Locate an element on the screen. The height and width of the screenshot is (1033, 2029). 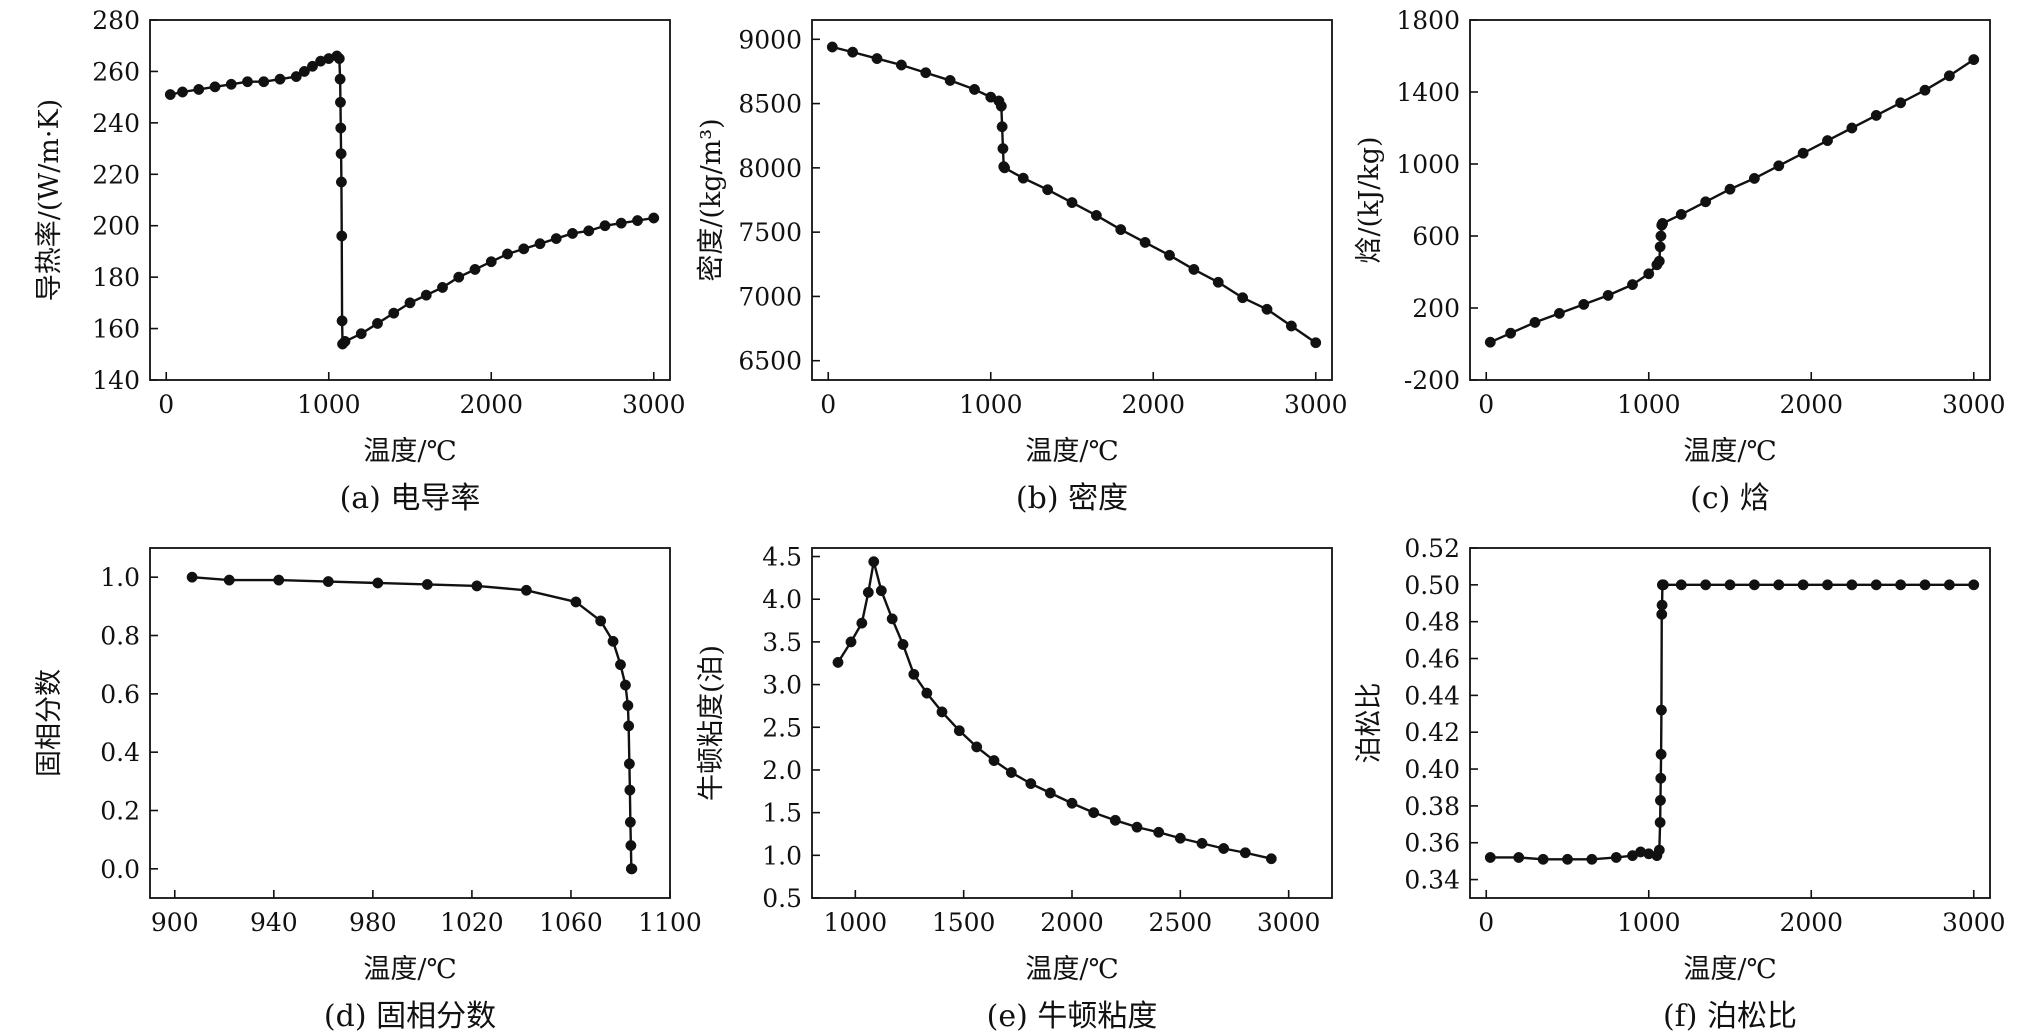
y-tick-label: 7000 is located at coordinates (770, 296).